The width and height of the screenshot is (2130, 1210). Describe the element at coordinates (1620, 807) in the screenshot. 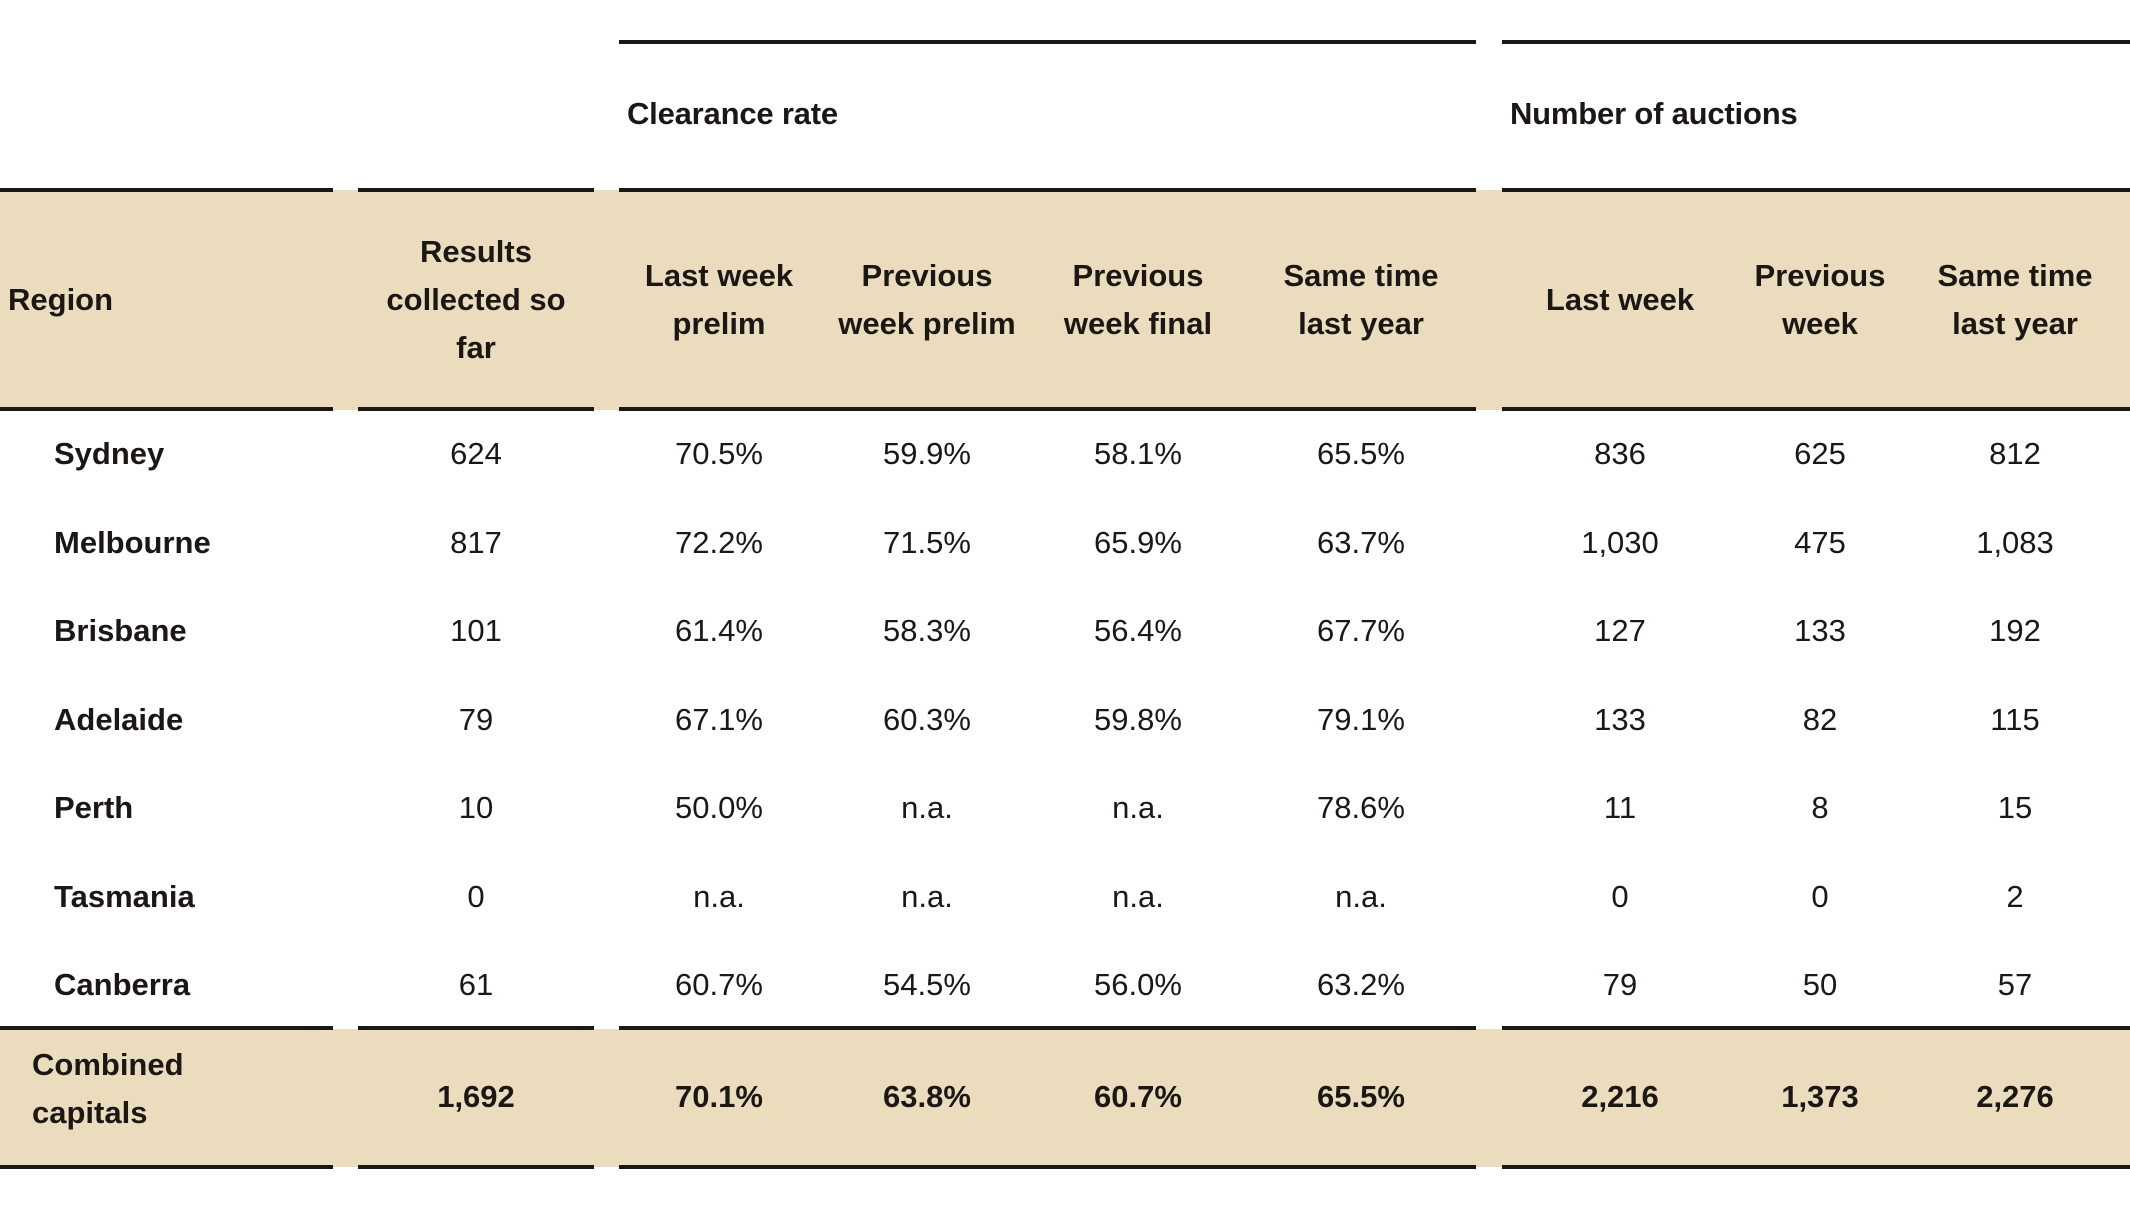

I see `auctions-last-week: 11` at that location.